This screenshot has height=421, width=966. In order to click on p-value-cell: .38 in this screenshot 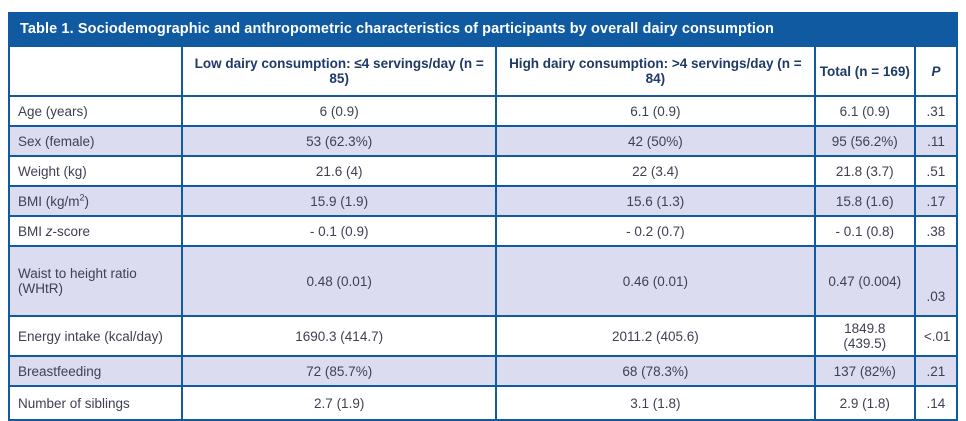, I will do `click(936, 231)`.